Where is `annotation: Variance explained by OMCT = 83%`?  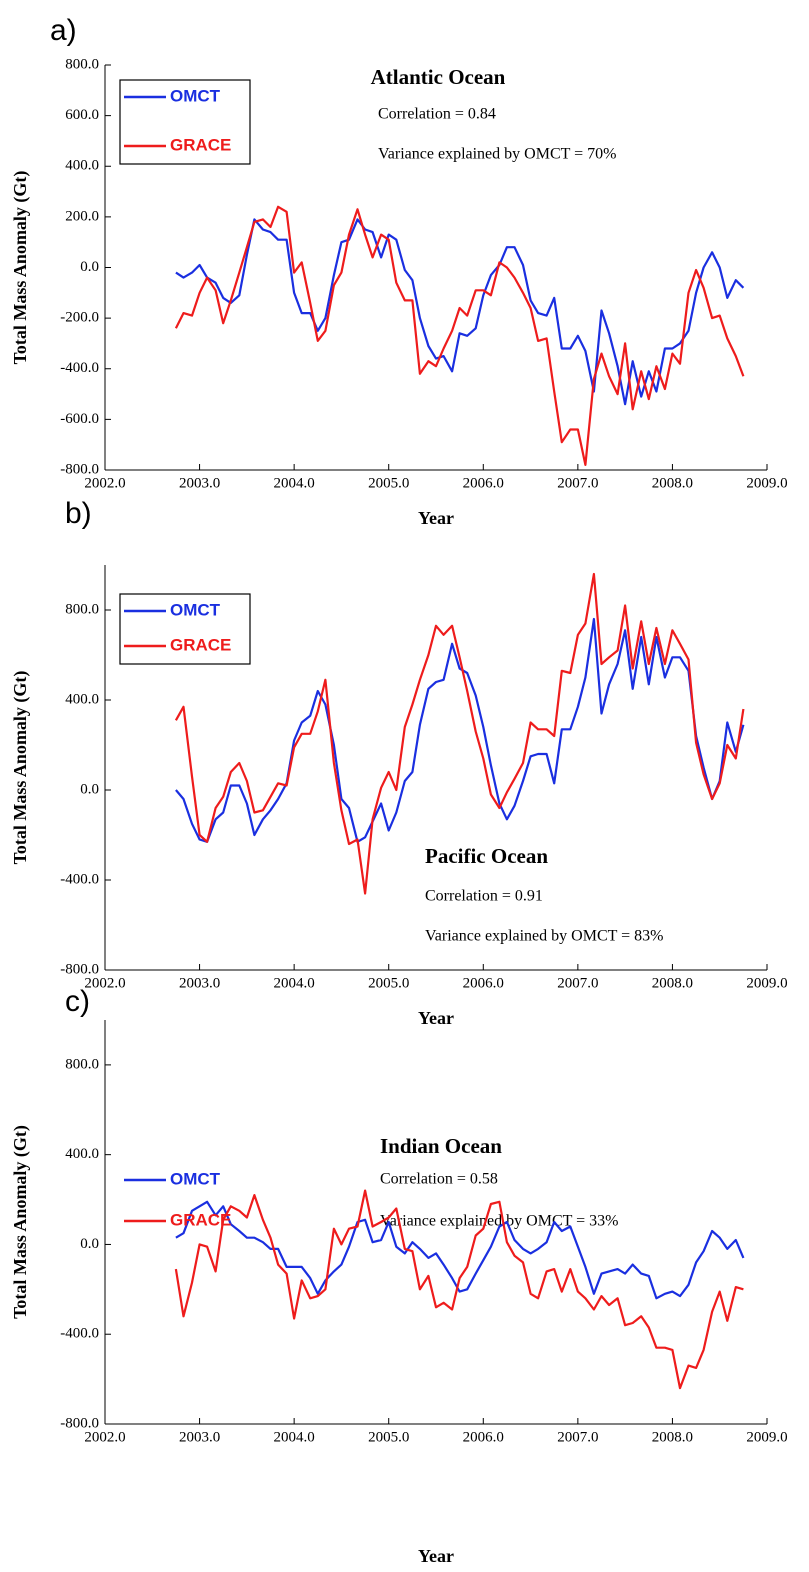 annotation: Variance explained by OMCT = 83% is located at coordinates (544, 936).